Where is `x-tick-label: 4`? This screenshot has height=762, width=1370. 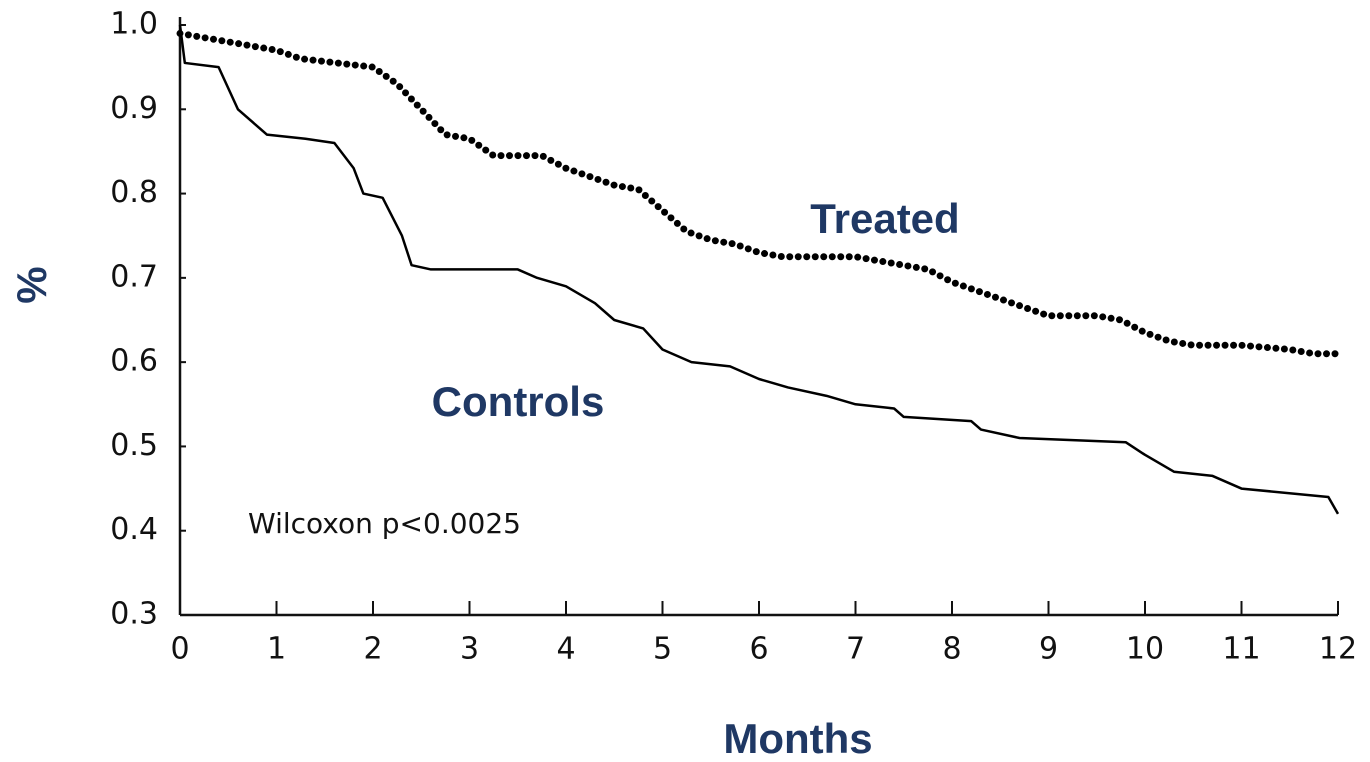
x-tick-label: 4 is located at coordinates (565, 649).